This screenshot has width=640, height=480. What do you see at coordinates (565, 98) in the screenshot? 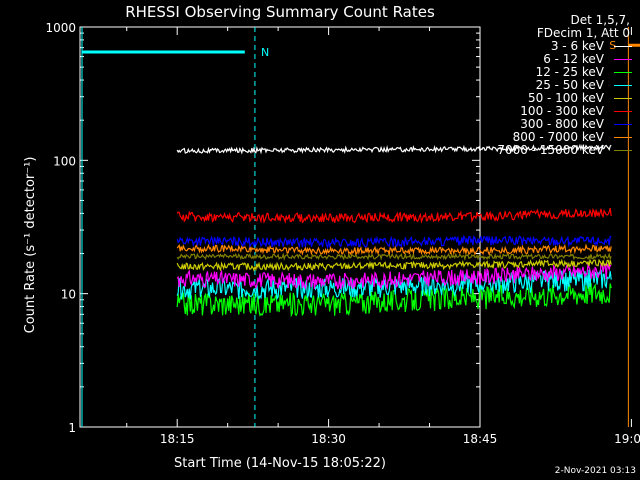
I see `legend-label: 50 - 100 keV` at bounding box center [565, 98].